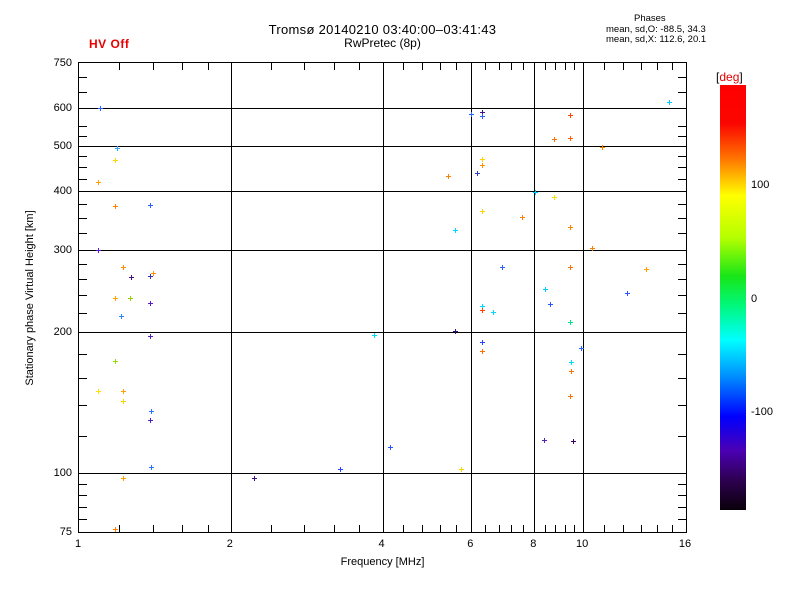  I want to click on y-tick-label: 300, so click(62, 249).